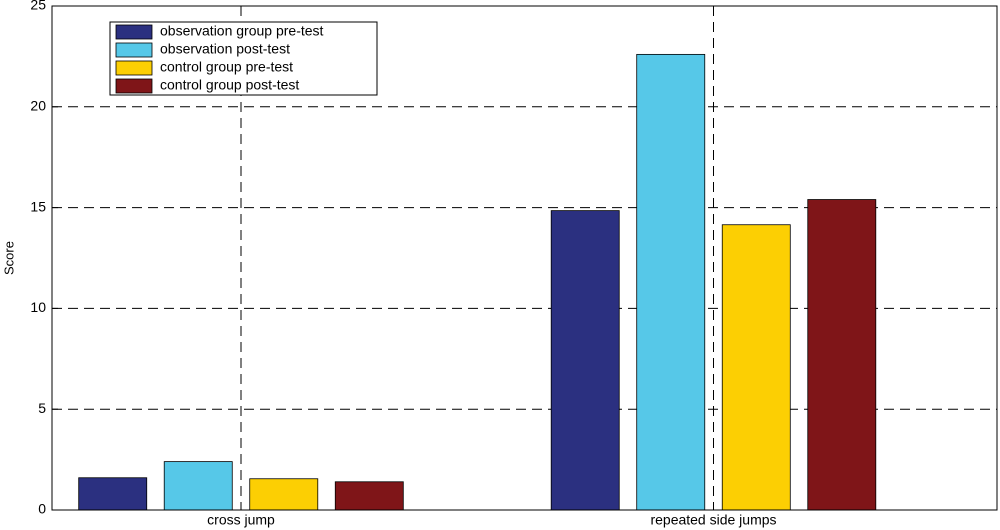 Image resolution: width=1000 pixels, height=530 pixels. Describe the element at coordinates (38, 6) in the screenshot. I see `y-tick-label: 25` at that location.